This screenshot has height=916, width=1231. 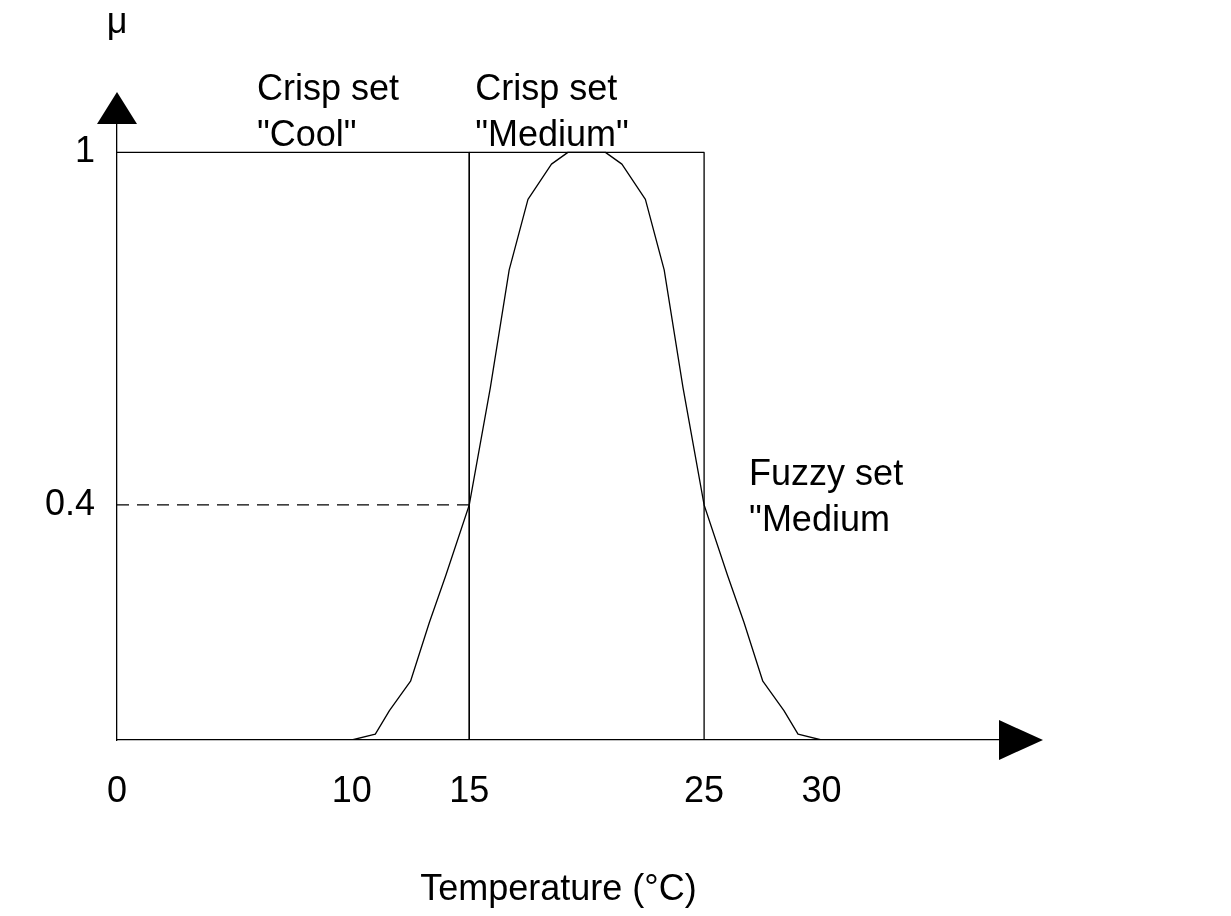 I want to click on x-tick-label: 25, so click(x=704, y=789).